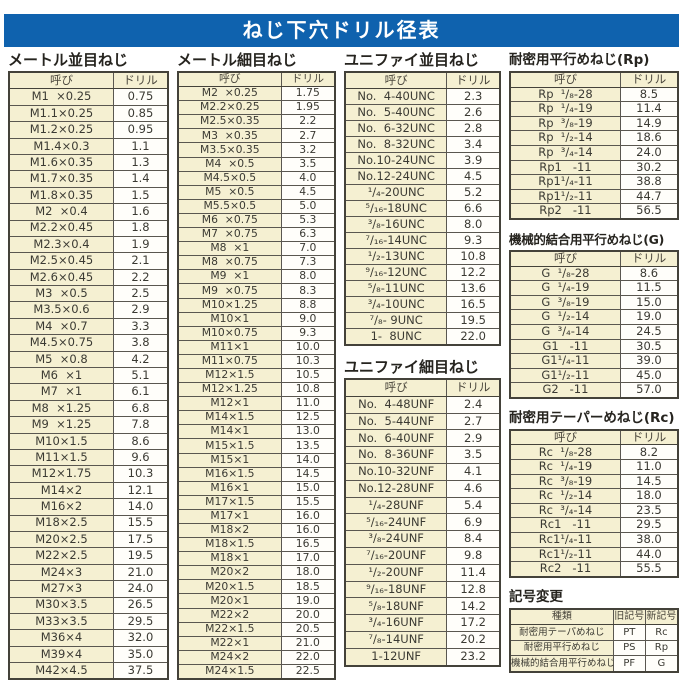 This screenshot has width=683, height=683. Describe the element at coordinates (422, 522) in the screenshot. I see `table-row: ⁵/₁₆-24UNF 6.9` at that location.